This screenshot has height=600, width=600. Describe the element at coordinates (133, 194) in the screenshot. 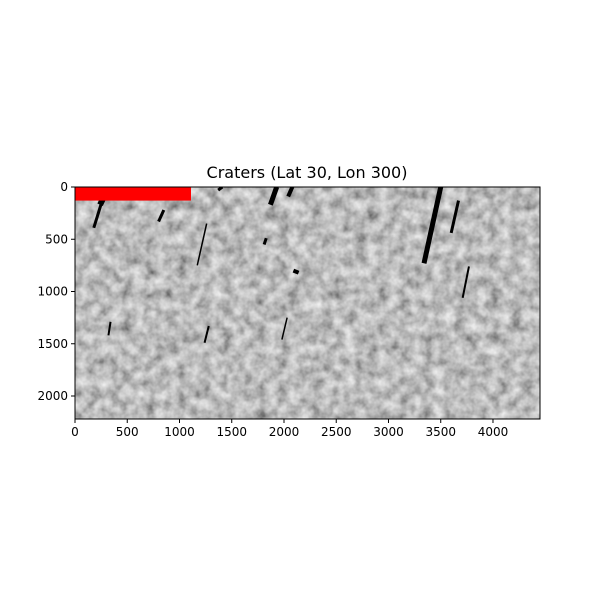

I see `highlight-region` at that location.